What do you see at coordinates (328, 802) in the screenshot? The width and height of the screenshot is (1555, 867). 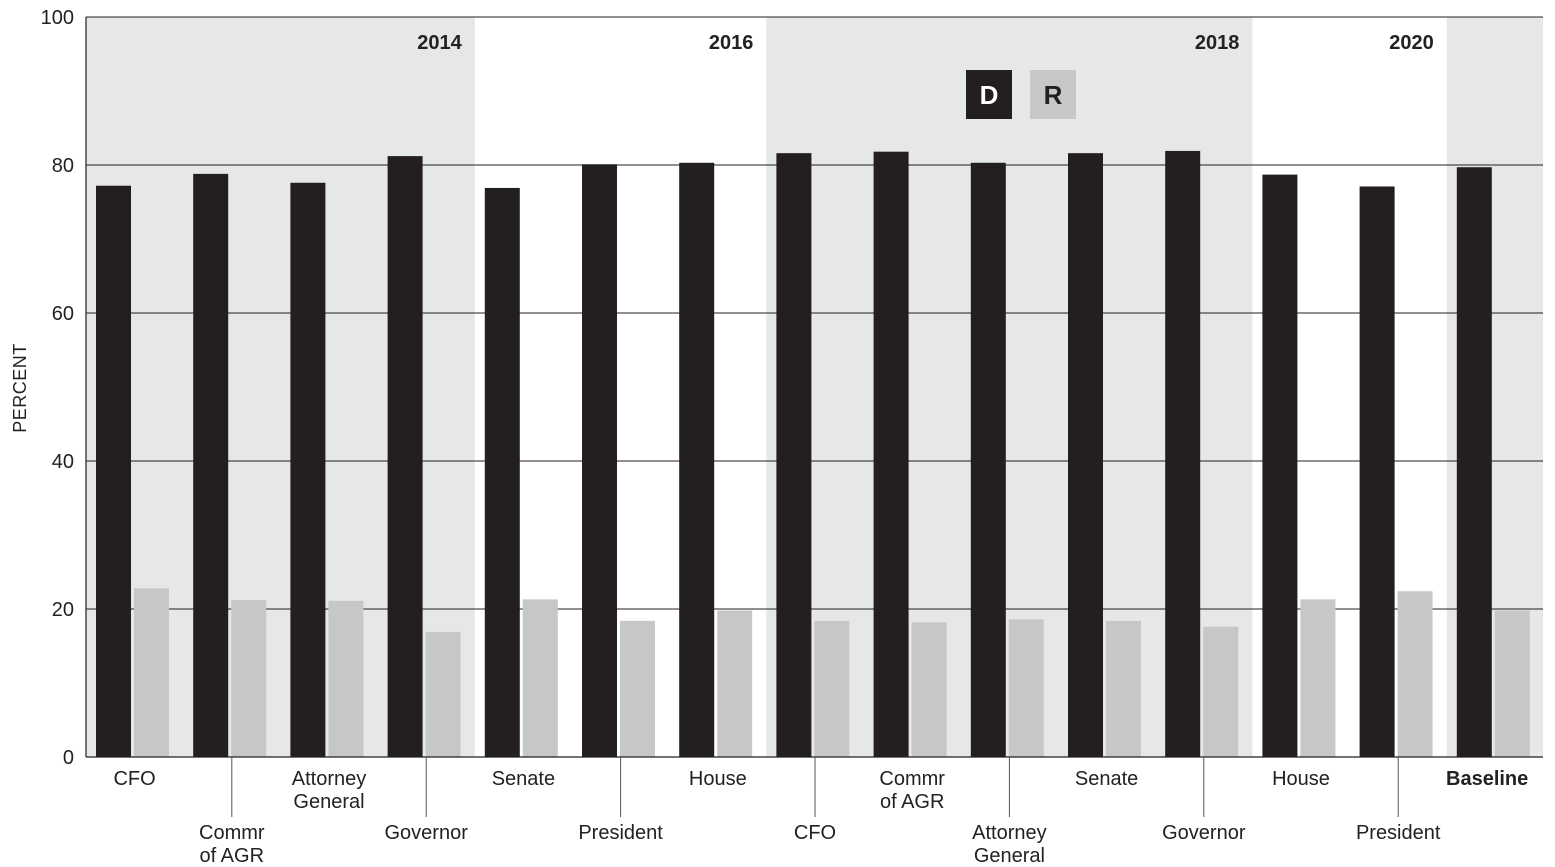 I see `category-label-2-1: General` at bounding box center [328, 802].